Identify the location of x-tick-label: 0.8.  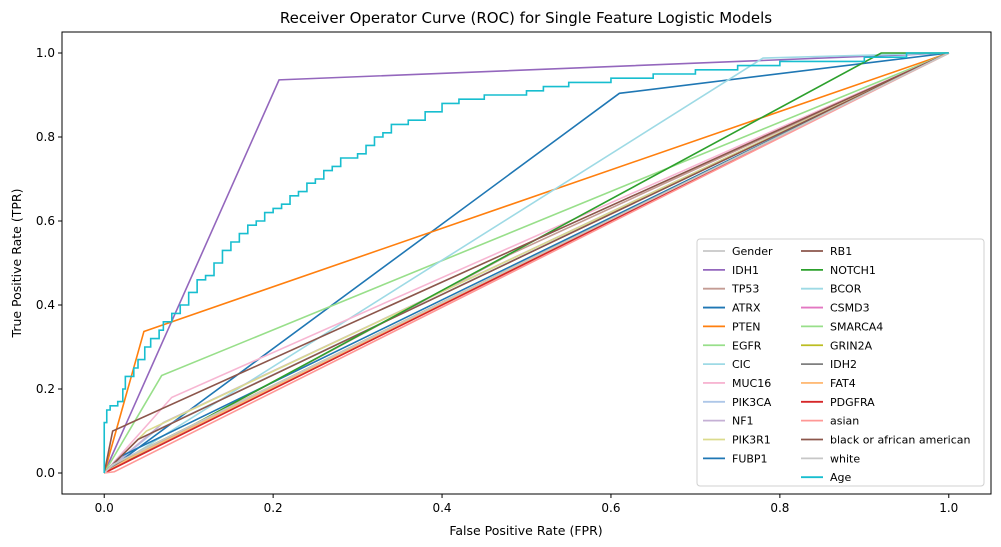
(779, 508).